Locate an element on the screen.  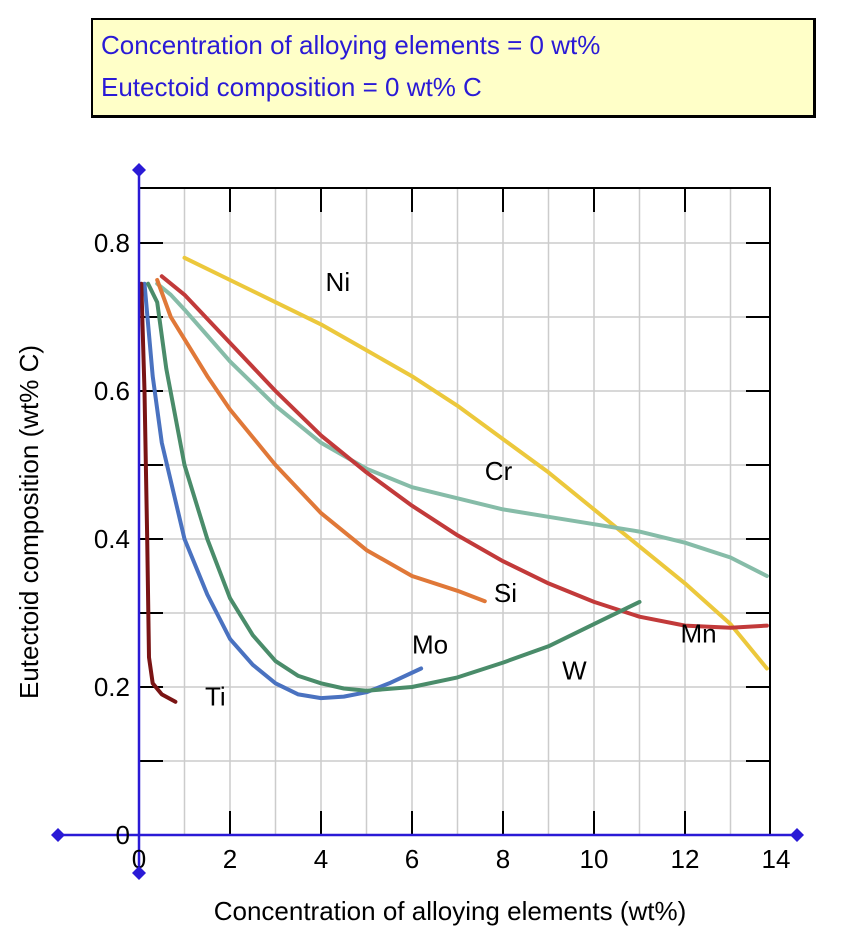
series-line-mo is located at coordinates (283, 491).